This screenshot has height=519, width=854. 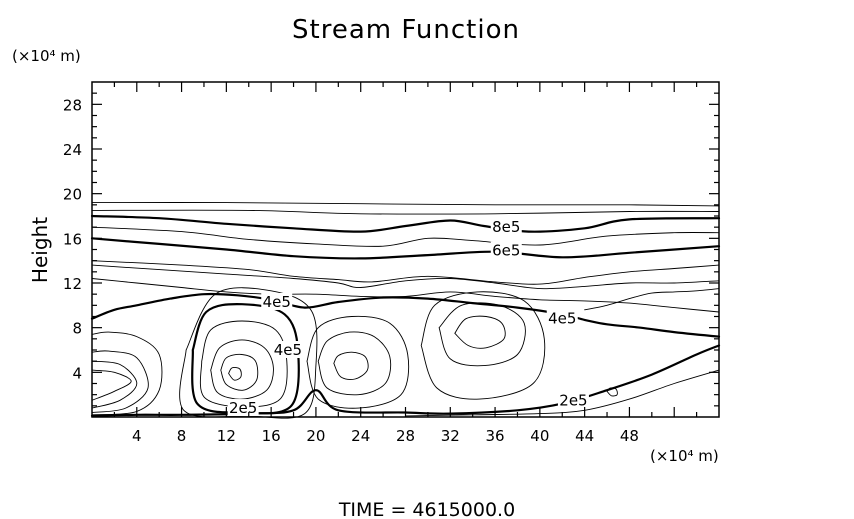 I want to click on contour-label-2: 4e5, so click(x=277, y=302).